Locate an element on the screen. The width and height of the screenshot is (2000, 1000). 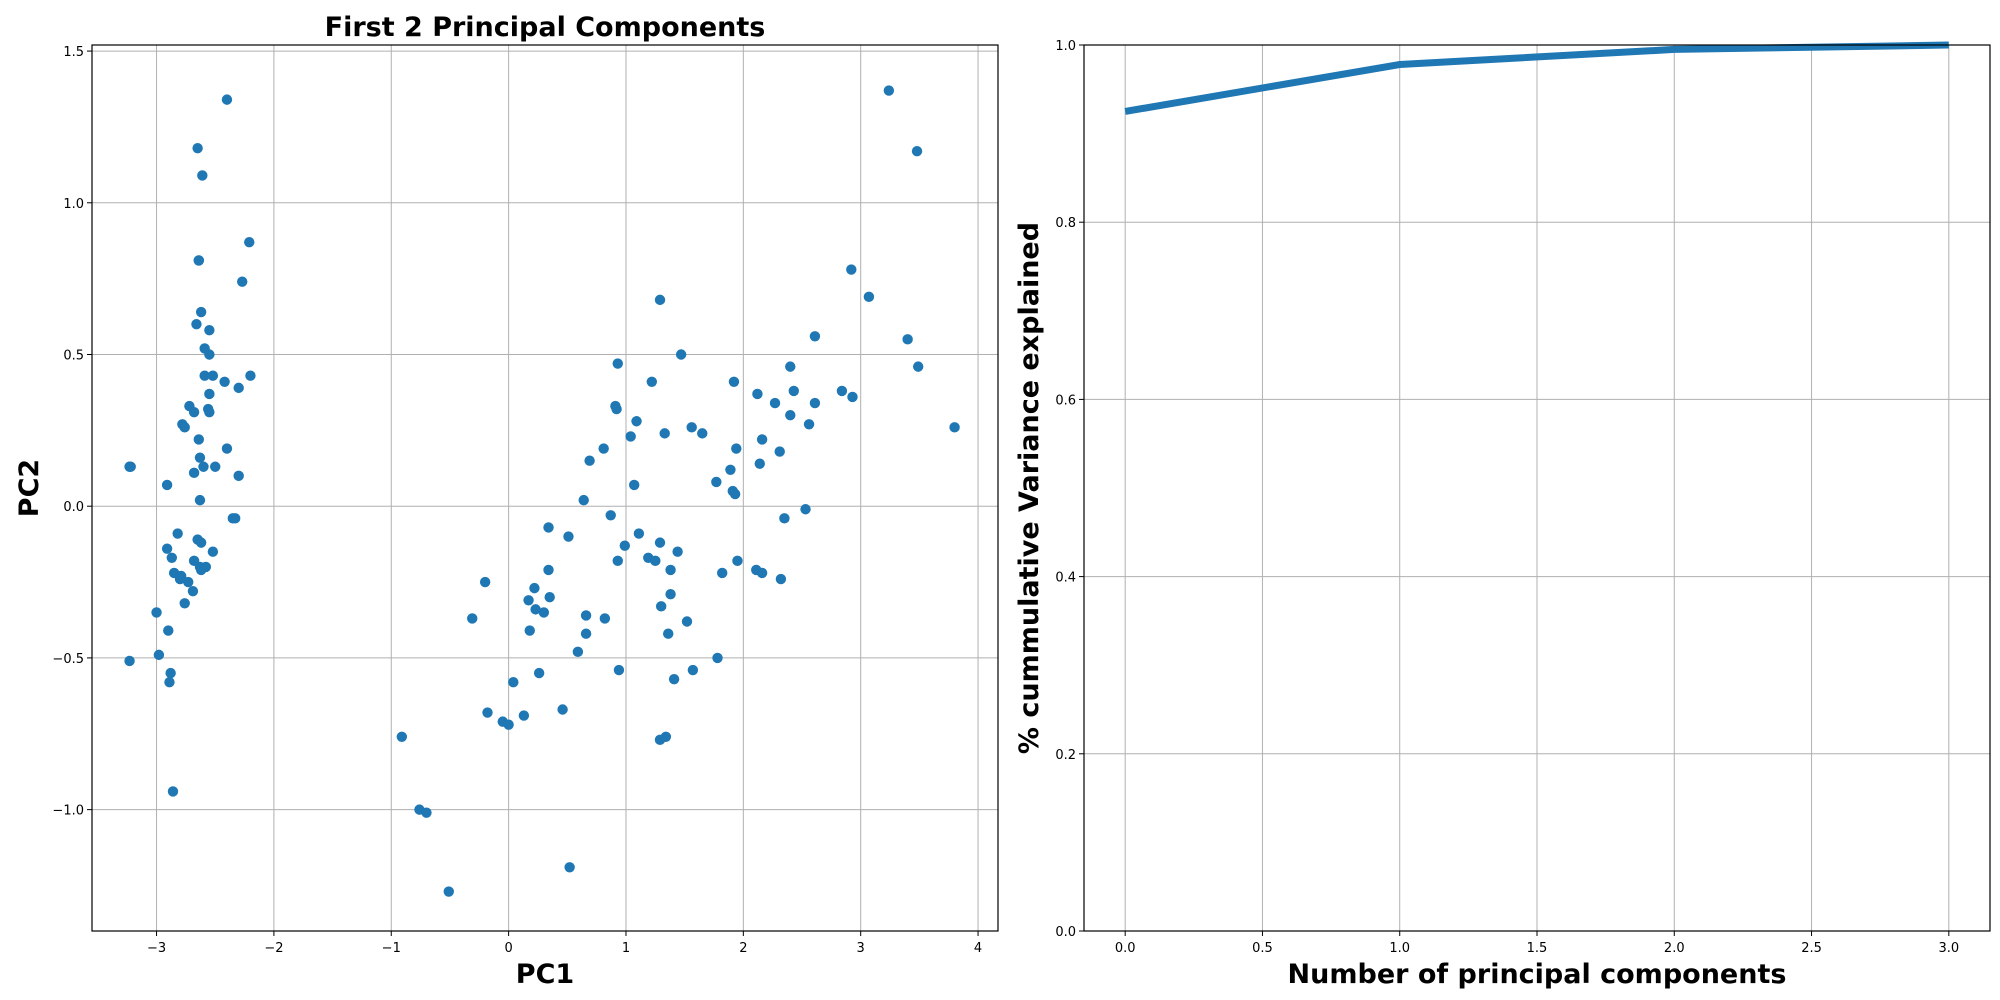
scatter-y-tick-label: 1.0 is located at coordinates (73, 204).